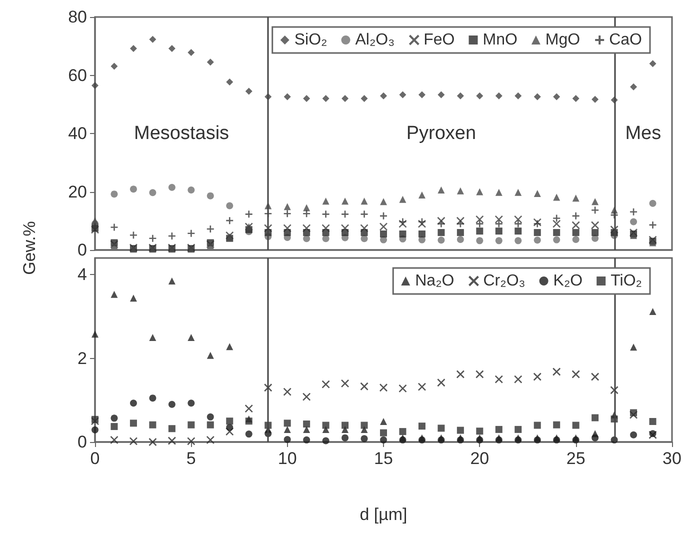 This screenshot has height=536, width=685. Describe the element at coordinates (504, 281) in the screenshot. I see `legend-label: Cr₂O₃` at that location.